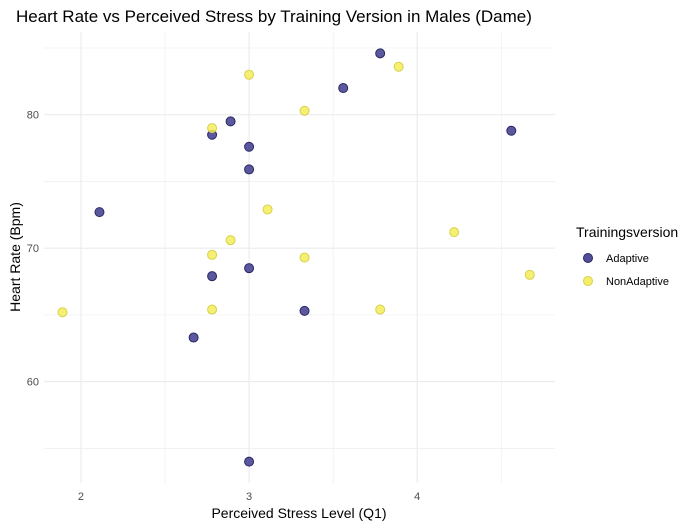  I want to click on y-axis-label: Heart Rate (Bpm), so click(15, 257).